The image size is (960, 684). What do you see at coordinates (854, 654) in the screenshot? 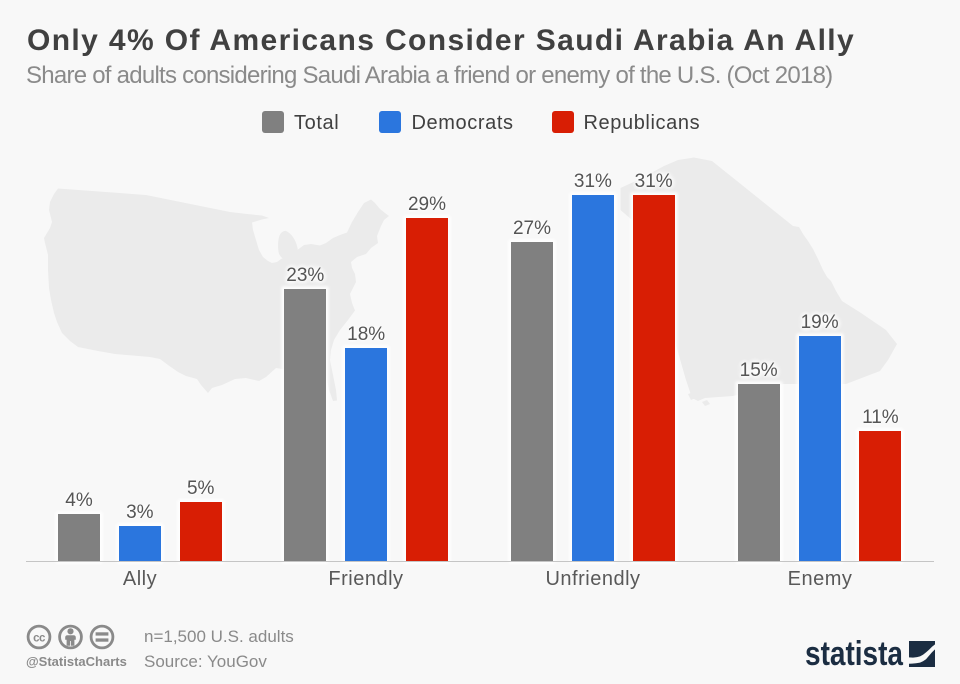
I see `svg-text: statista` at bounding box center [854, 654].